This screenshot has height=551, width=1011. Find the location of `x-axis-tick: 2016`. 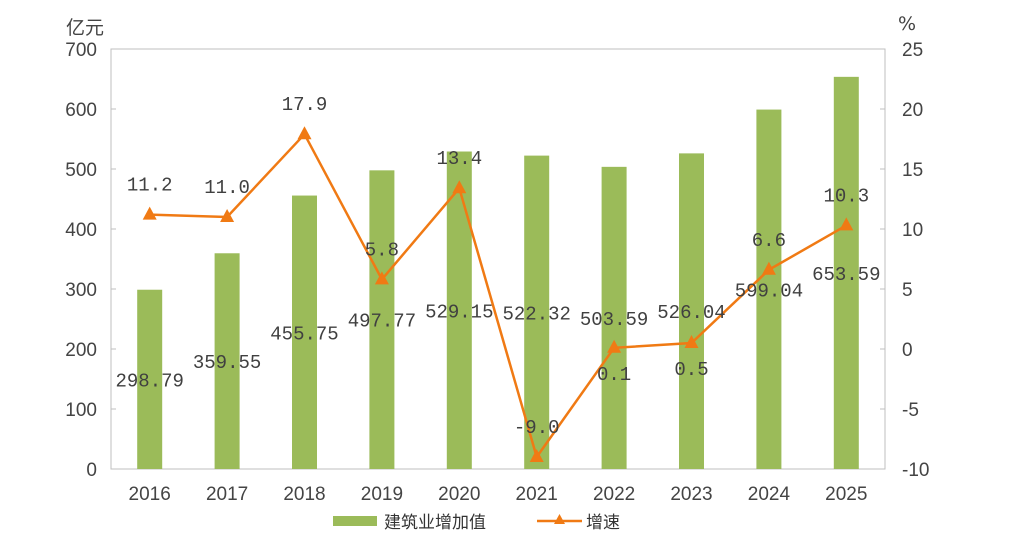

x-axis-tick: 2016 is located at coordinates (150, 494).